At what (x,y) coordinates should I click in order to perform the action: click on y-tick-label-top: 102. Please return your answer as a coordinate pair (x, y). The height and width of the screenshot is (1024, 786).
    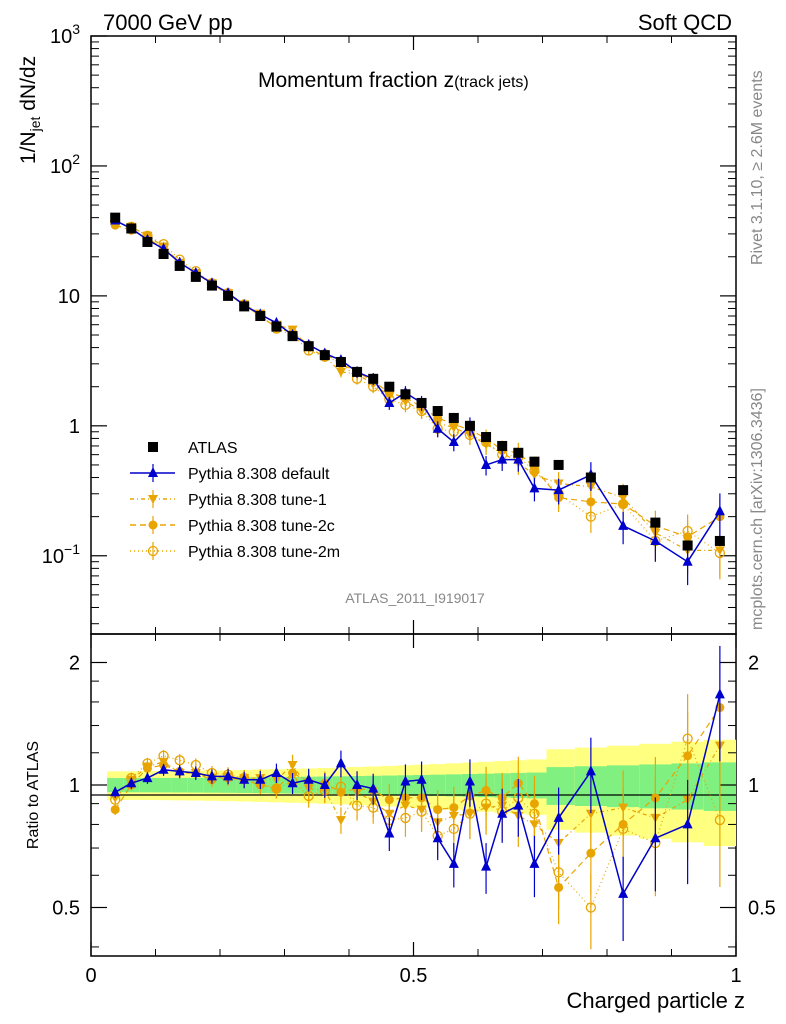
    Looking at the image, I should click on (65, 164).